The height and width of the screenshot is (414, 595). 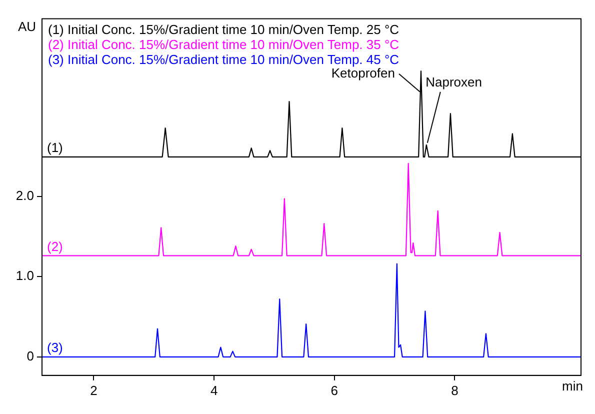 What do you see at coordinates (25, 276) in the screenshot?
I see `y-tick-label: 1.0` at bounding box center [25, 276].